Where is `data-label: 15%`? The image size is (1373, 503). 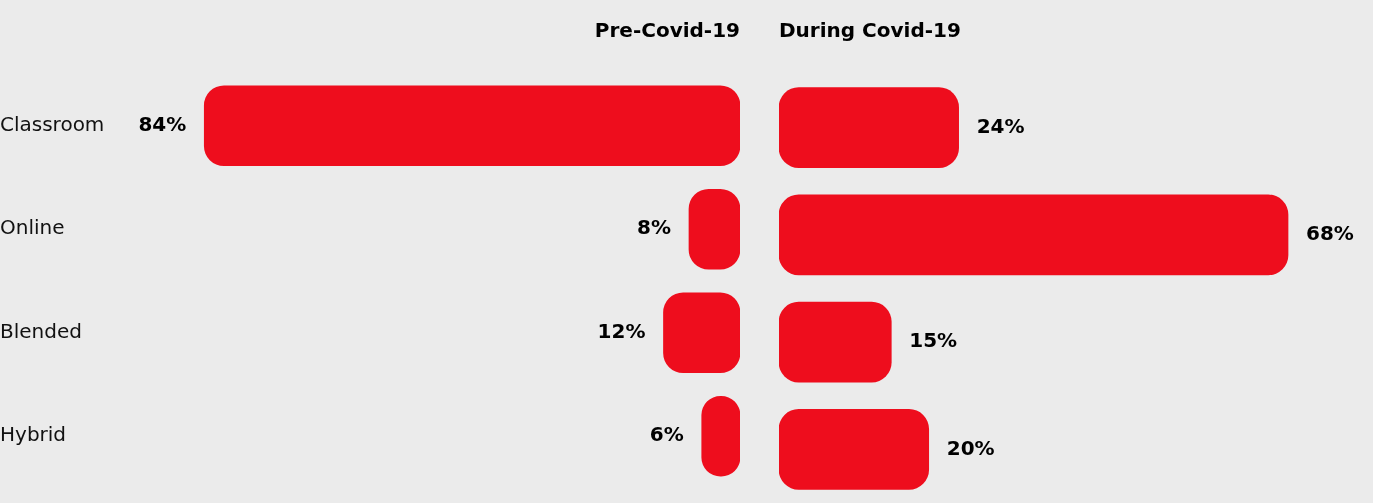 data-label: 15% is located at coordinates (933, 340).